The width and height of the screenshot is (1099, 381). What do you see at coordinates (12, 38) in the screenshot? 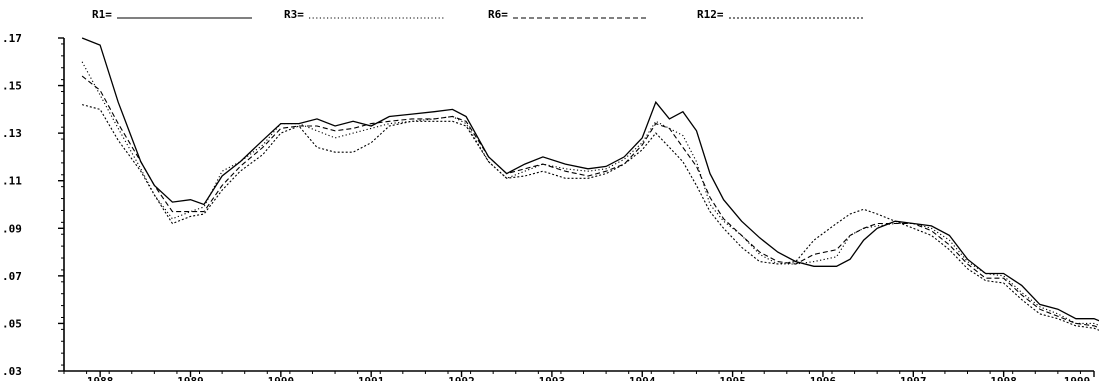
I see `y-tick-label: .17` at bounding box center [12, 38].